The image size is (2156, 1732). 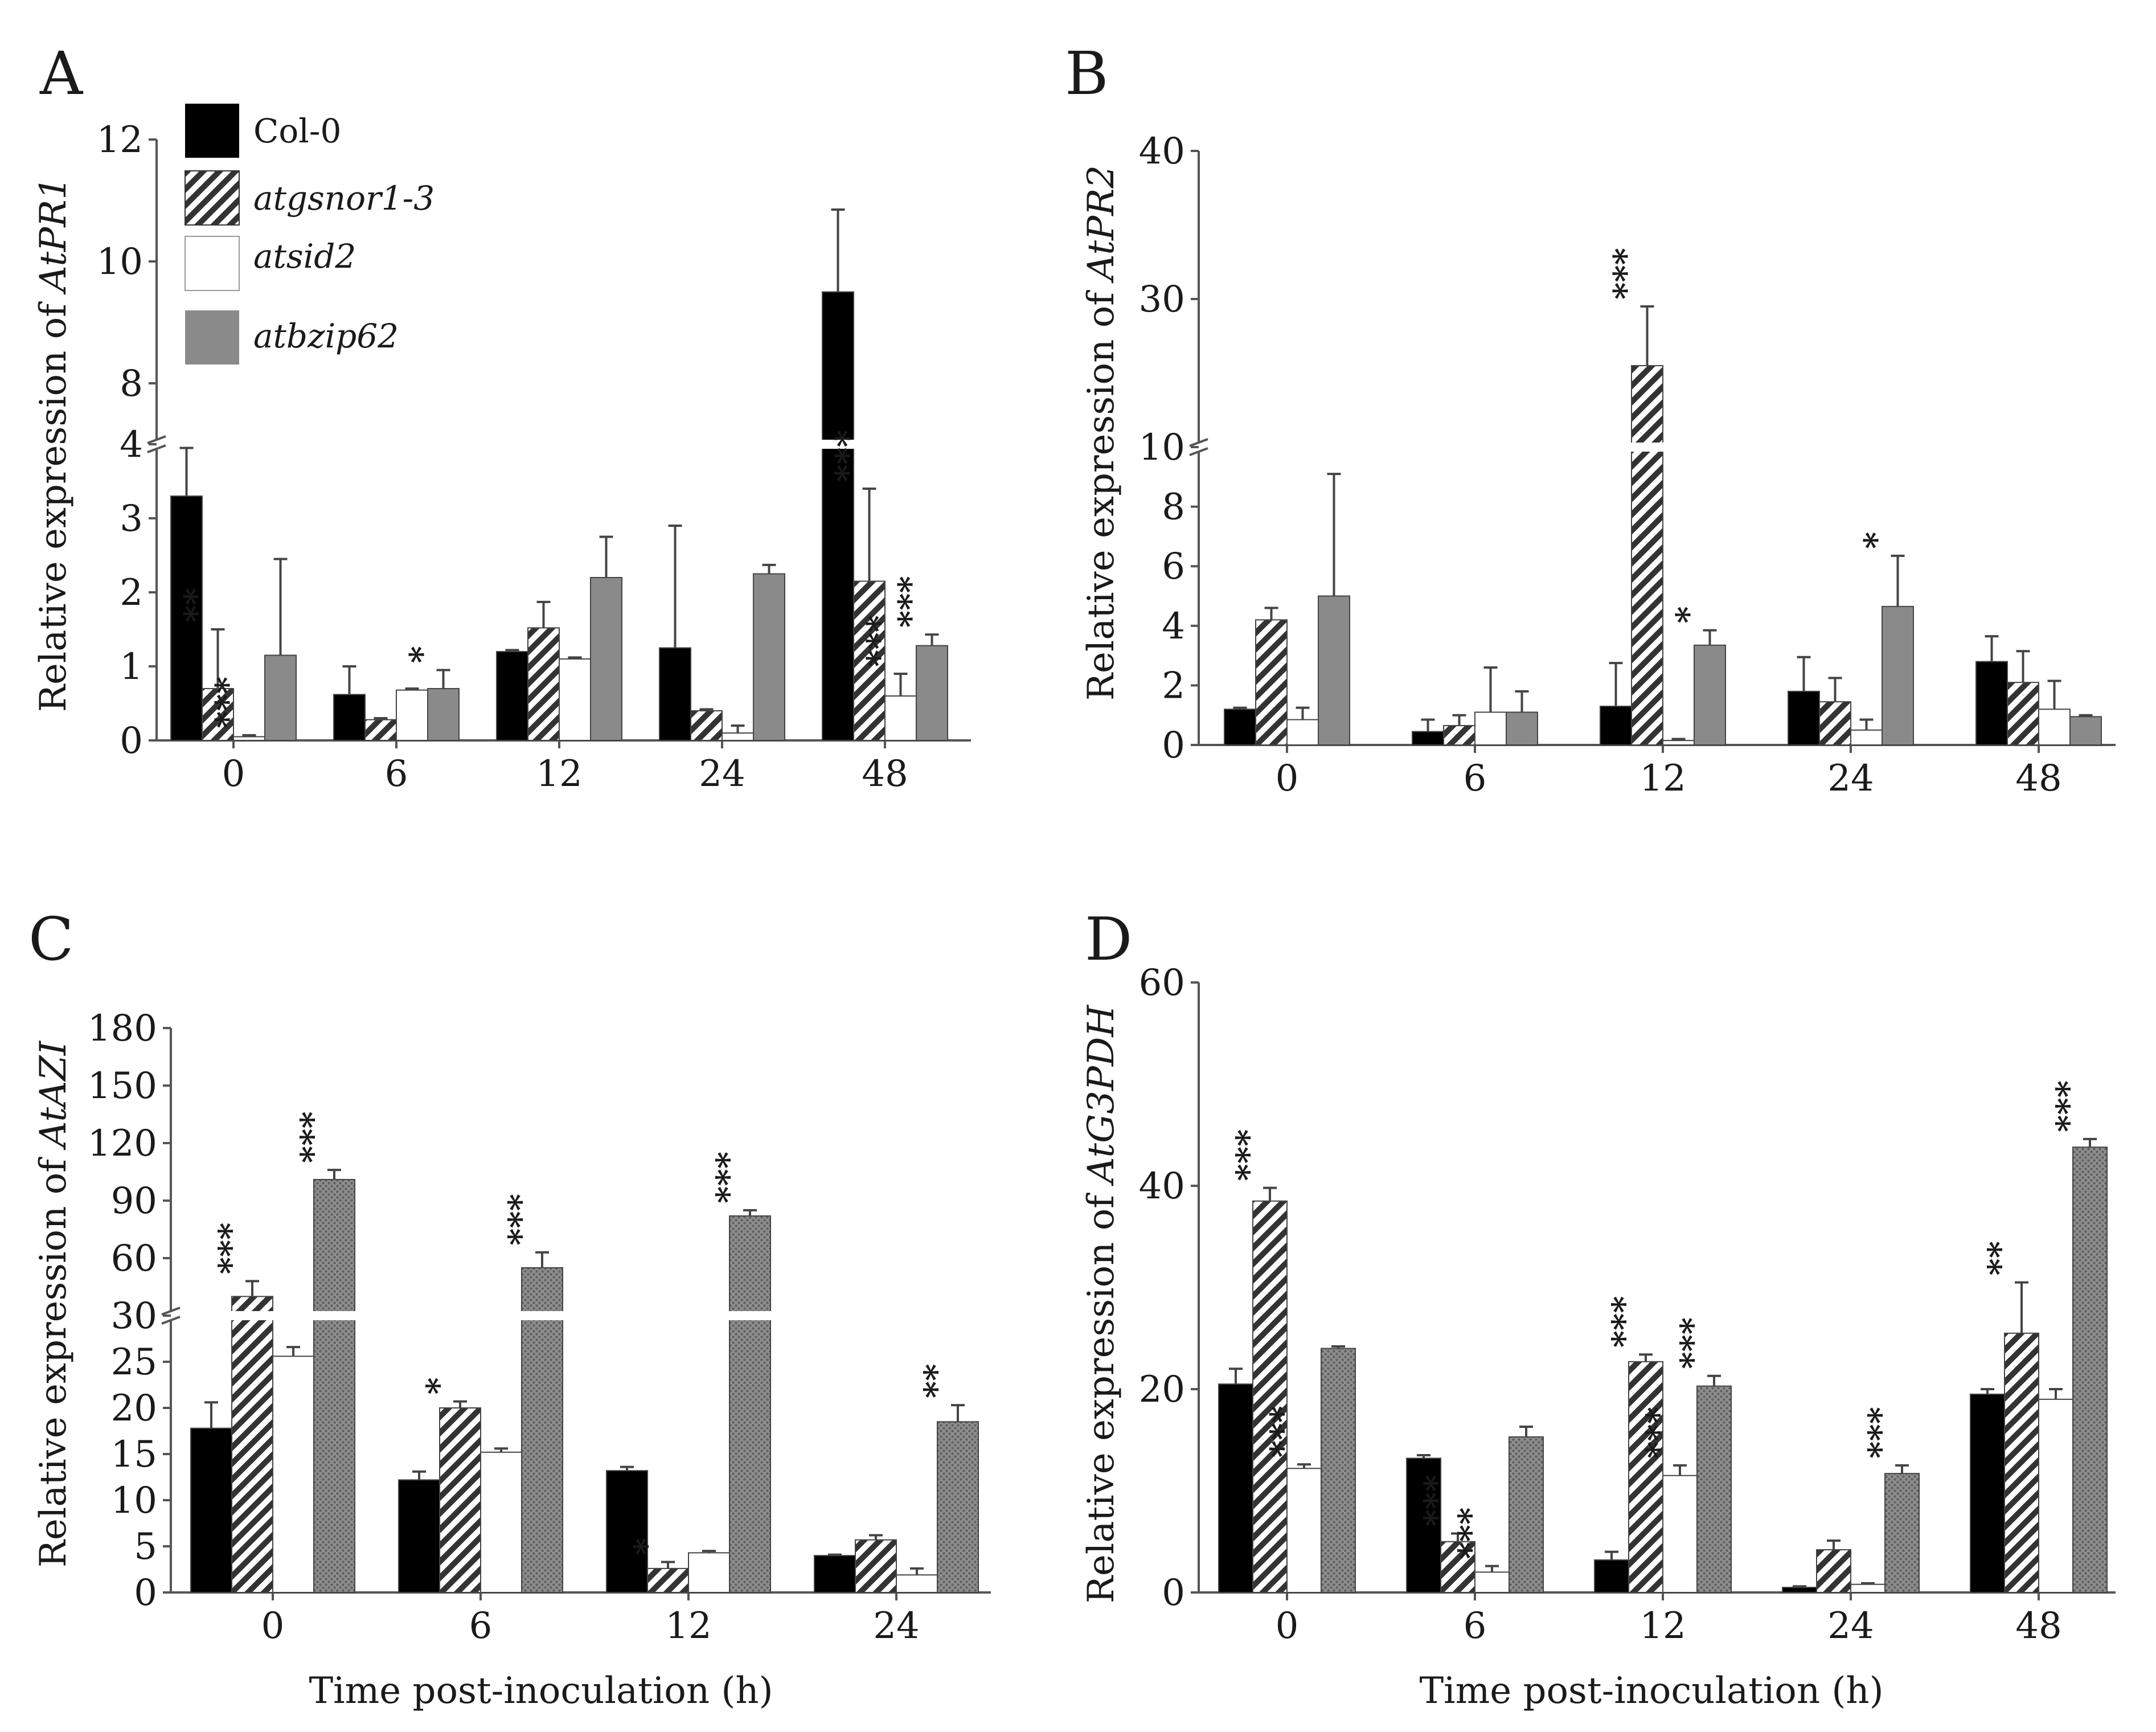 I want to click on bar-break-gap-c, so click(x=750, y=1315).